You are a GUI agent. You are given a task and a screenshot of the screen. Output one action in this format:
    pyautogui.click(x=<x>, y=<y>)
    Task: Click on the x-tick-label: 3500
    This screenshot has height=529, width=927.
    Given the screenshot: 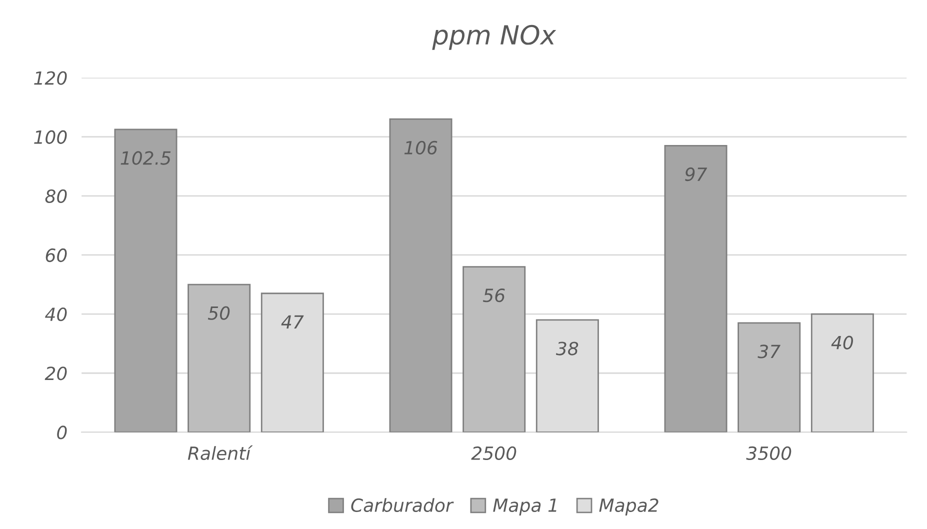 What is the action you would take?
    pyautogui.click(x=769, y=453)
    